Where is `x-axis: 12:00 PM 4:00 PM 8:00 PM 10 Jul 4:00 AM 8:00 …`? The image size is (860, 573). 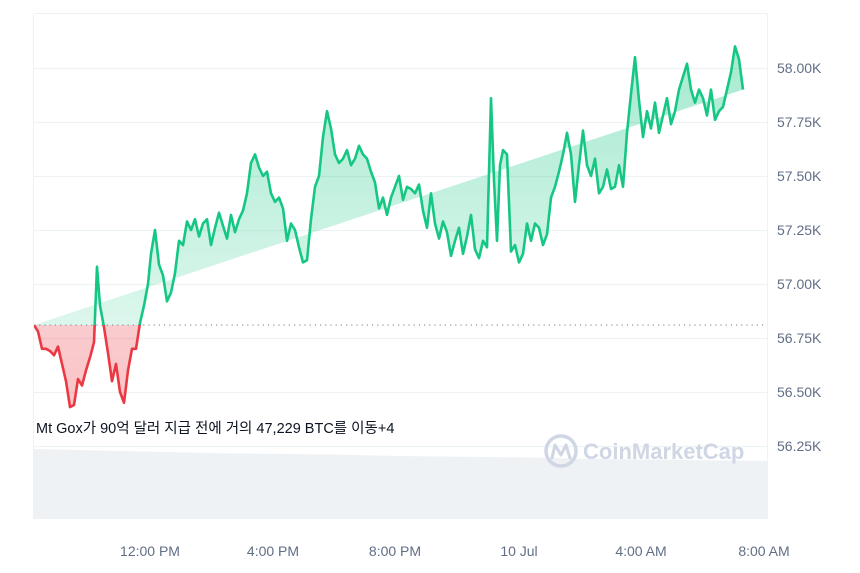
x-axis: 12:00 PM 4:00 PM 8:00 PM 10 Jul 4:00 AM 8:00 … is located at coordinates (455, 551).